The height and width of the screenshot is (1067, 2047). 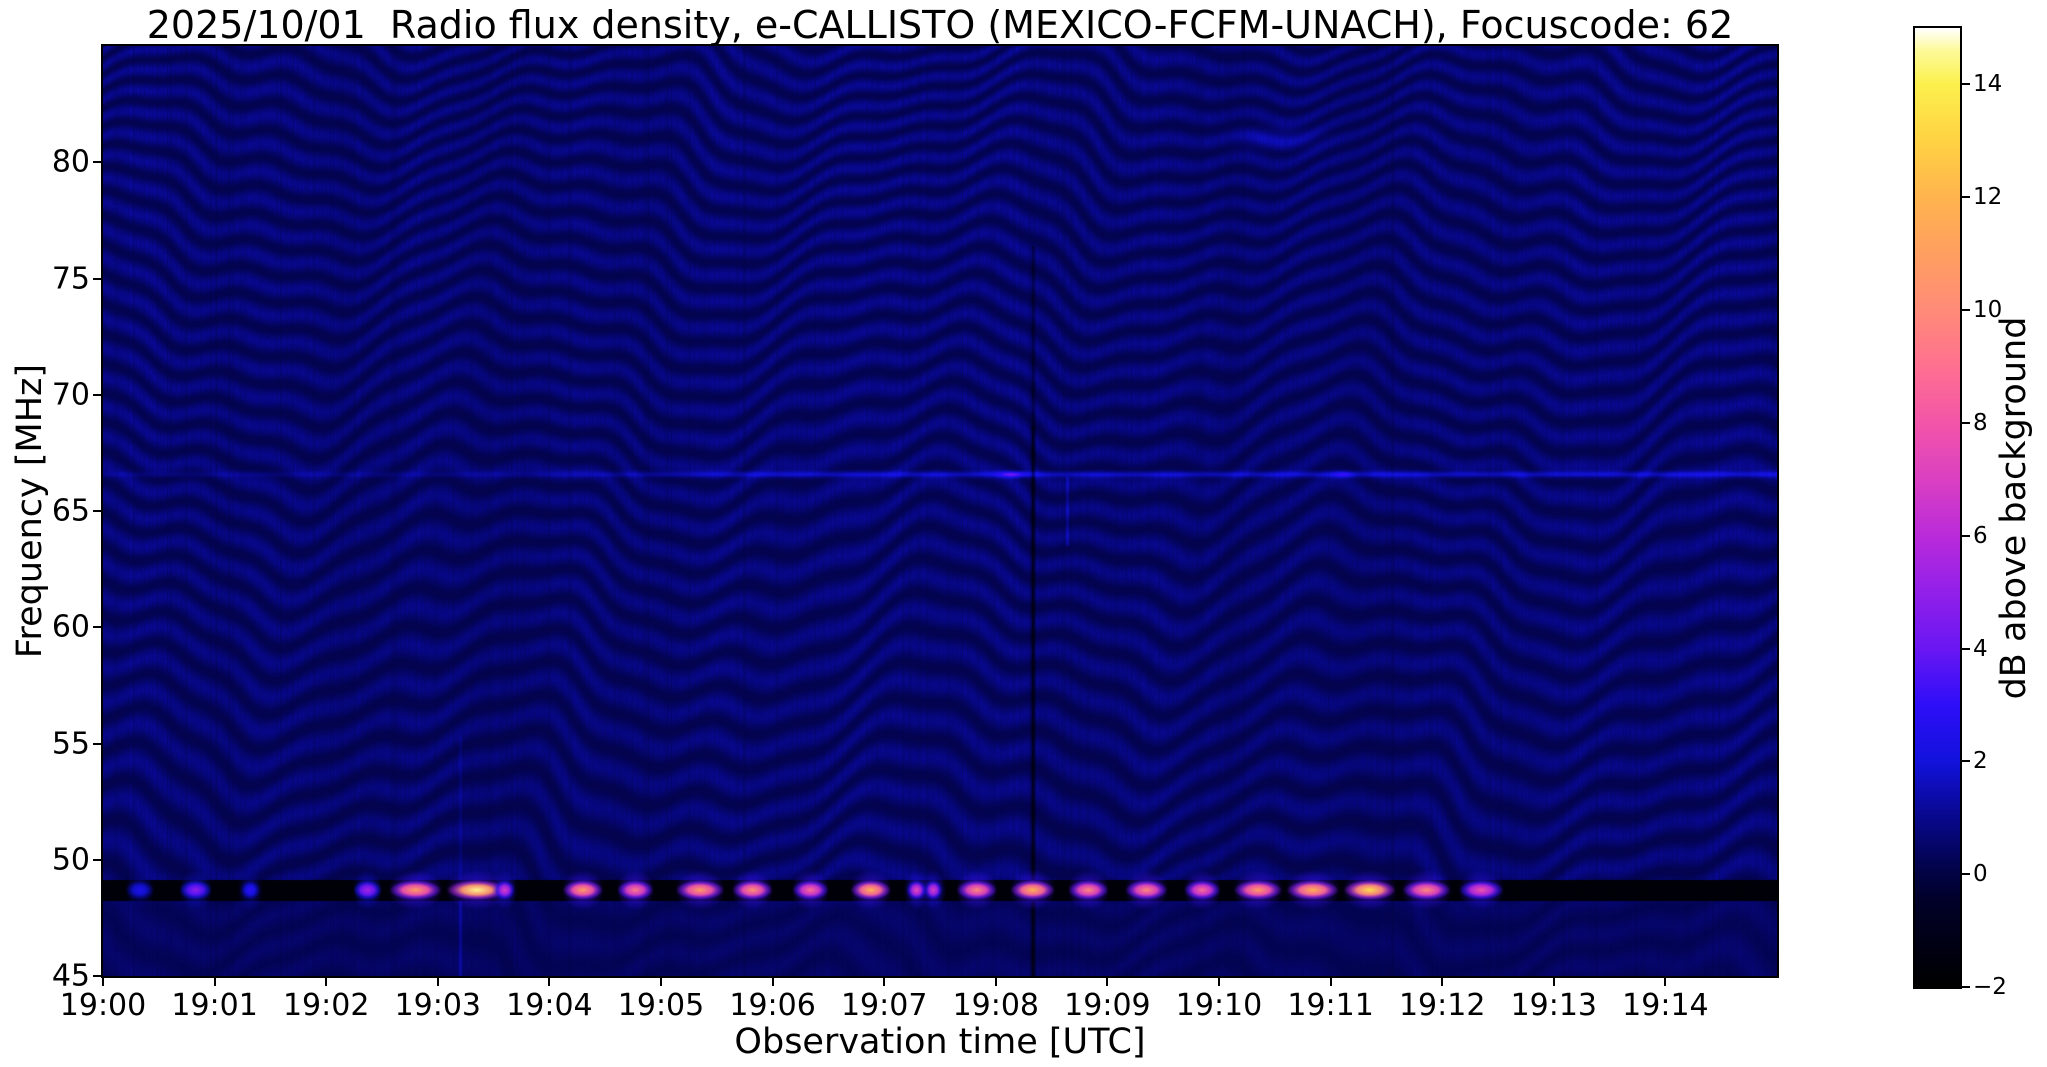 What do you see at coordinates (1442, 1005) in the screenshot?
I see `x-tick-label: 19:12` at bounding box center [1442, 1005].